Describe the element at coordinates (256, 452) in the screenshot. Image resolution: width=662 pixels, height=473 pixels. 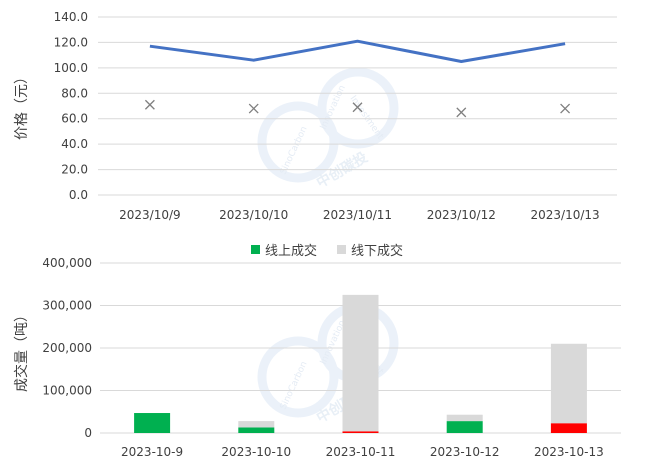
I see `volume-x-tick-label: 2023-10-10` at that location.